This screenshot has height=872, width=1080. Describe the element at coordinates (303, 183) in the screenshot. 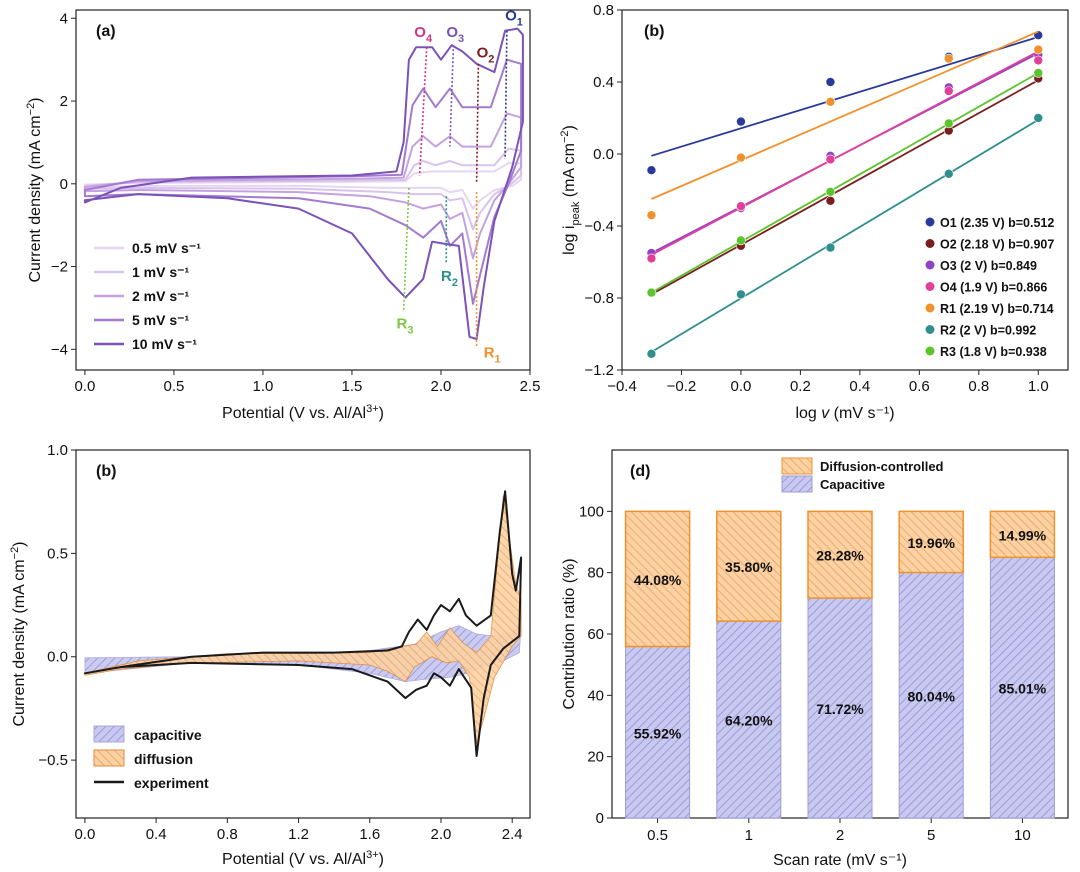

I see `cv-curve` at that location.